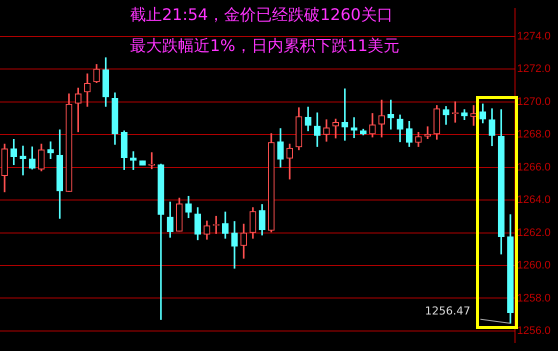  What do you see at coordinates (534, 167) in the screenshot?
I see `y-tick-label: 1266.0` at bounding box center [534, 167].